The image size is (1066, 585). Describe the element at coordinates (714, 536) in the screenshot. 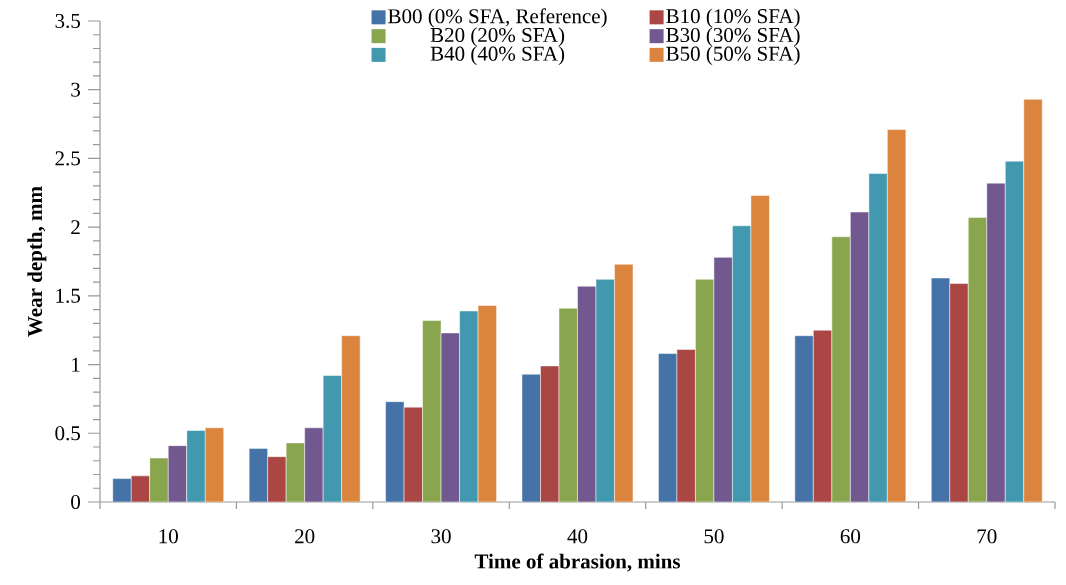

I see `x-tick-label: 50` at that location.